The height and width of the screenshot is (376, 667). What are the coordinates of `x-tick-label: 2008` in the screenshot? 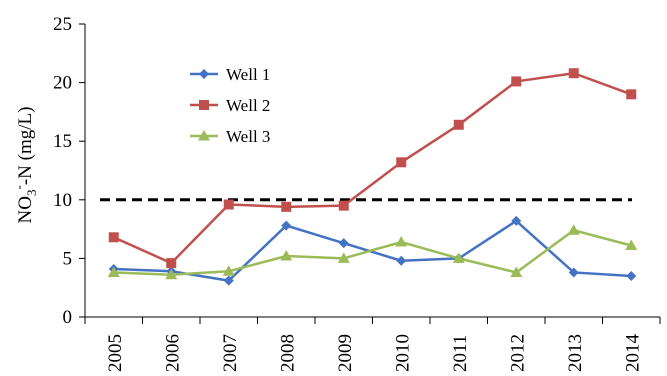 It's located at (287, 353).